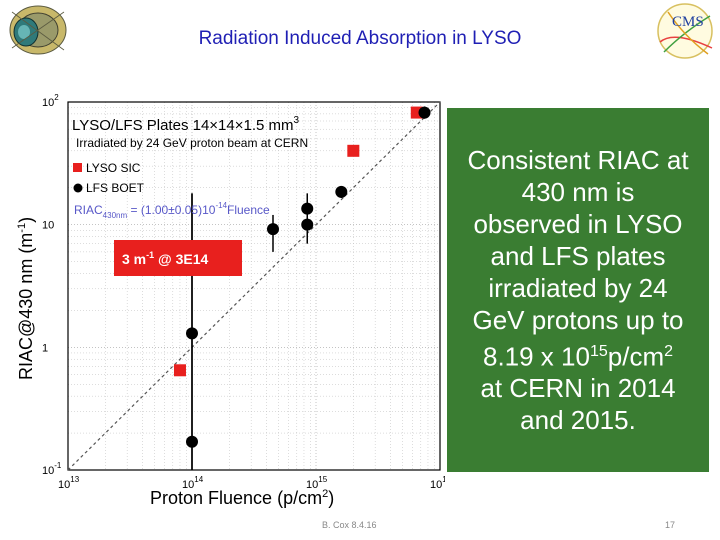 The height and width of the screenshot is (540, 720). What do you see at coordinates (172, 210) in the screenshot?
I see `fit-label: RIAC430nm = (1.00±0.05)10-14Fluence` at bounding box center [172, 210].